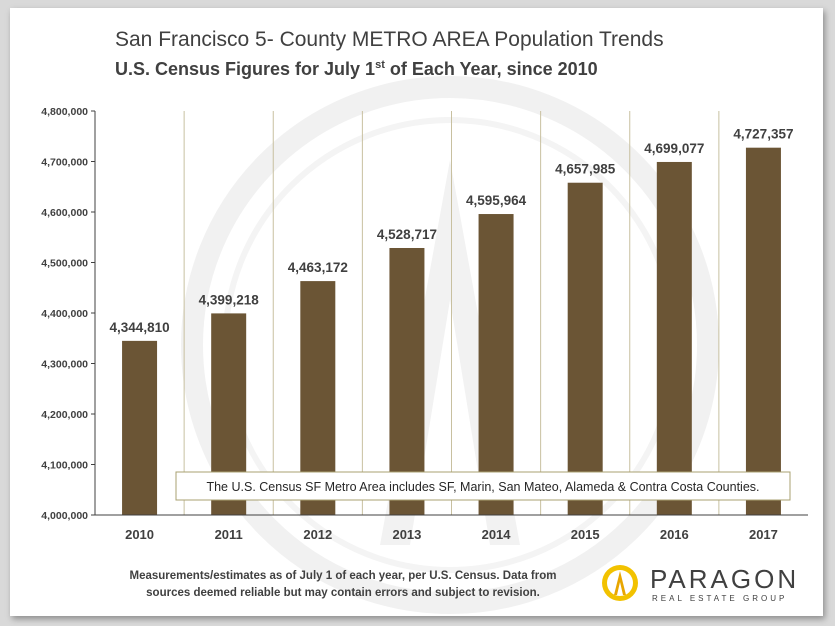 Image resolution: width=835 pixels, height=626 pixels. I want to click on bar-value-label: 4,699,077, so click(674, 148).